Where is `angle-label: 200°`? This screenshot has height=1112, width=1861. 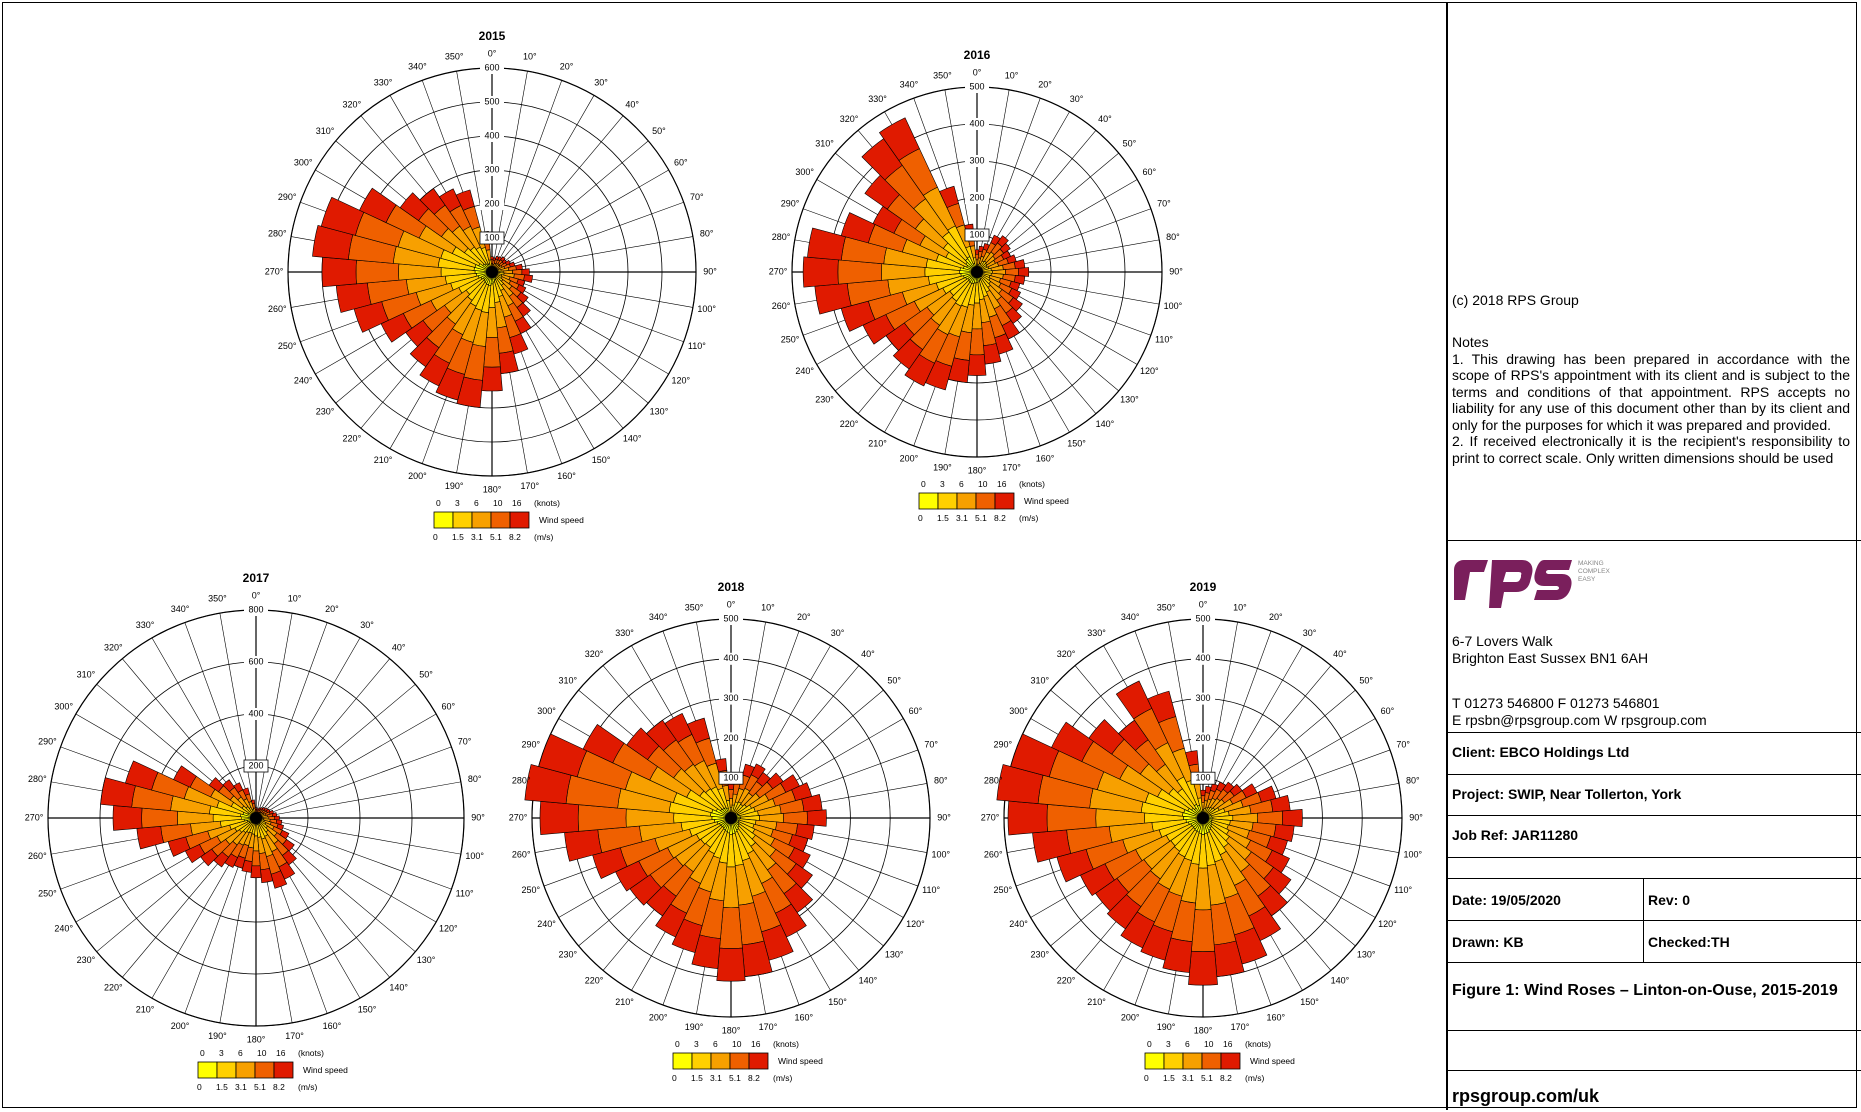
angle-label: 200° is located at coordinates (909, 458).